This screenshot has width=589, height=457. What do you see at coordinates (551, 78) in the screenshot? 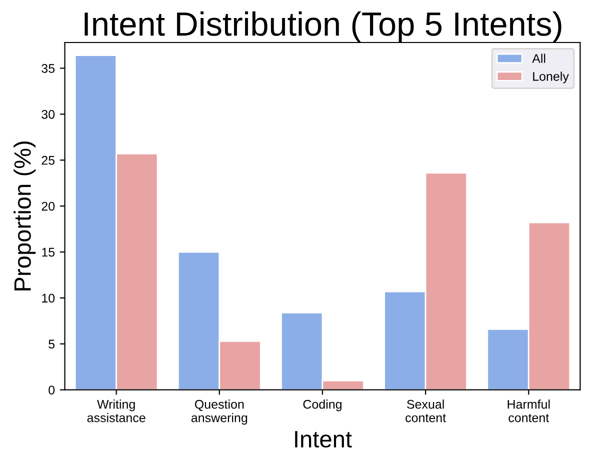
I see `legend-label: Lonely` at bounding box center [551, 78].